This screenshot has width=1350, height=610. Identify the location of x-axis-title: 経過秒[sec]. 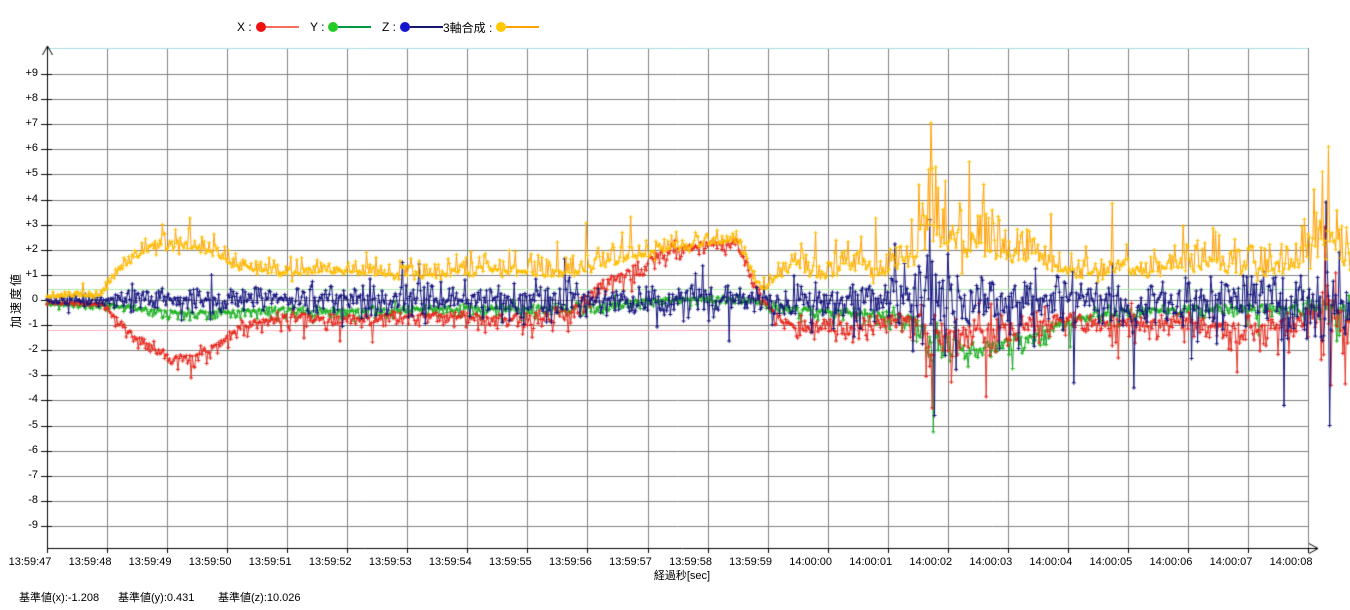
(682, 576).